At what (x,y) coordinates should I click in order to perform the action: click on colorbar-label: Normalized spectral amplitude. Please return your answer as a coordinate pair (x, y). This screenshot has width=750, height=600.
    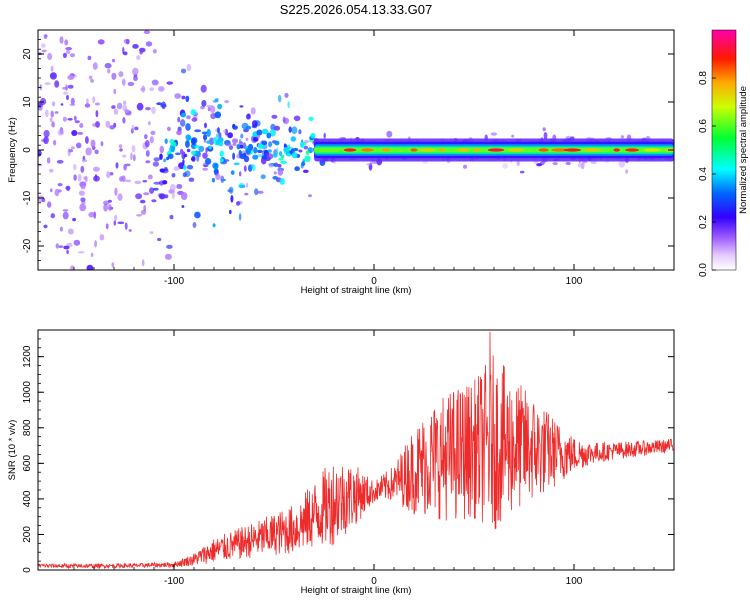
    Looking at the image, I should click on (743, 150).